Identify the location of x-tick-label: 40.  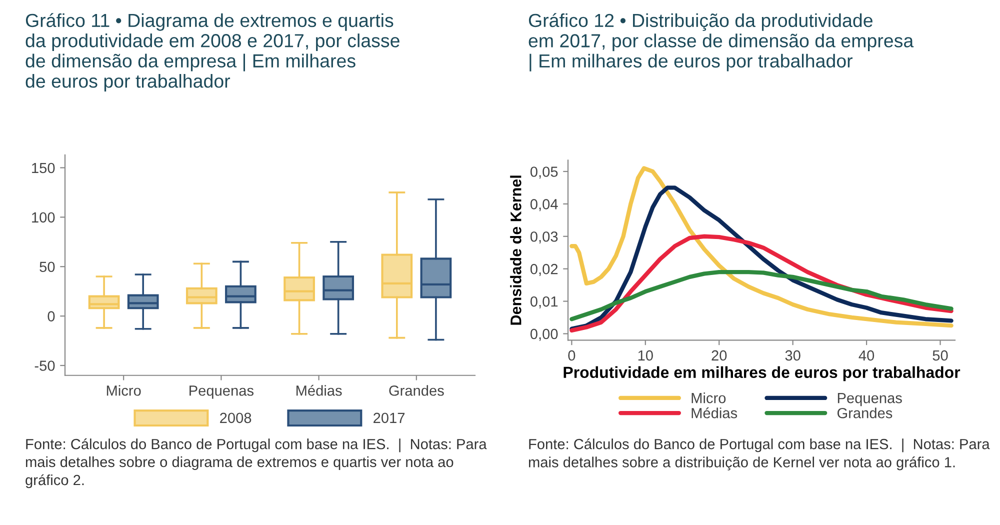
(866, 355).